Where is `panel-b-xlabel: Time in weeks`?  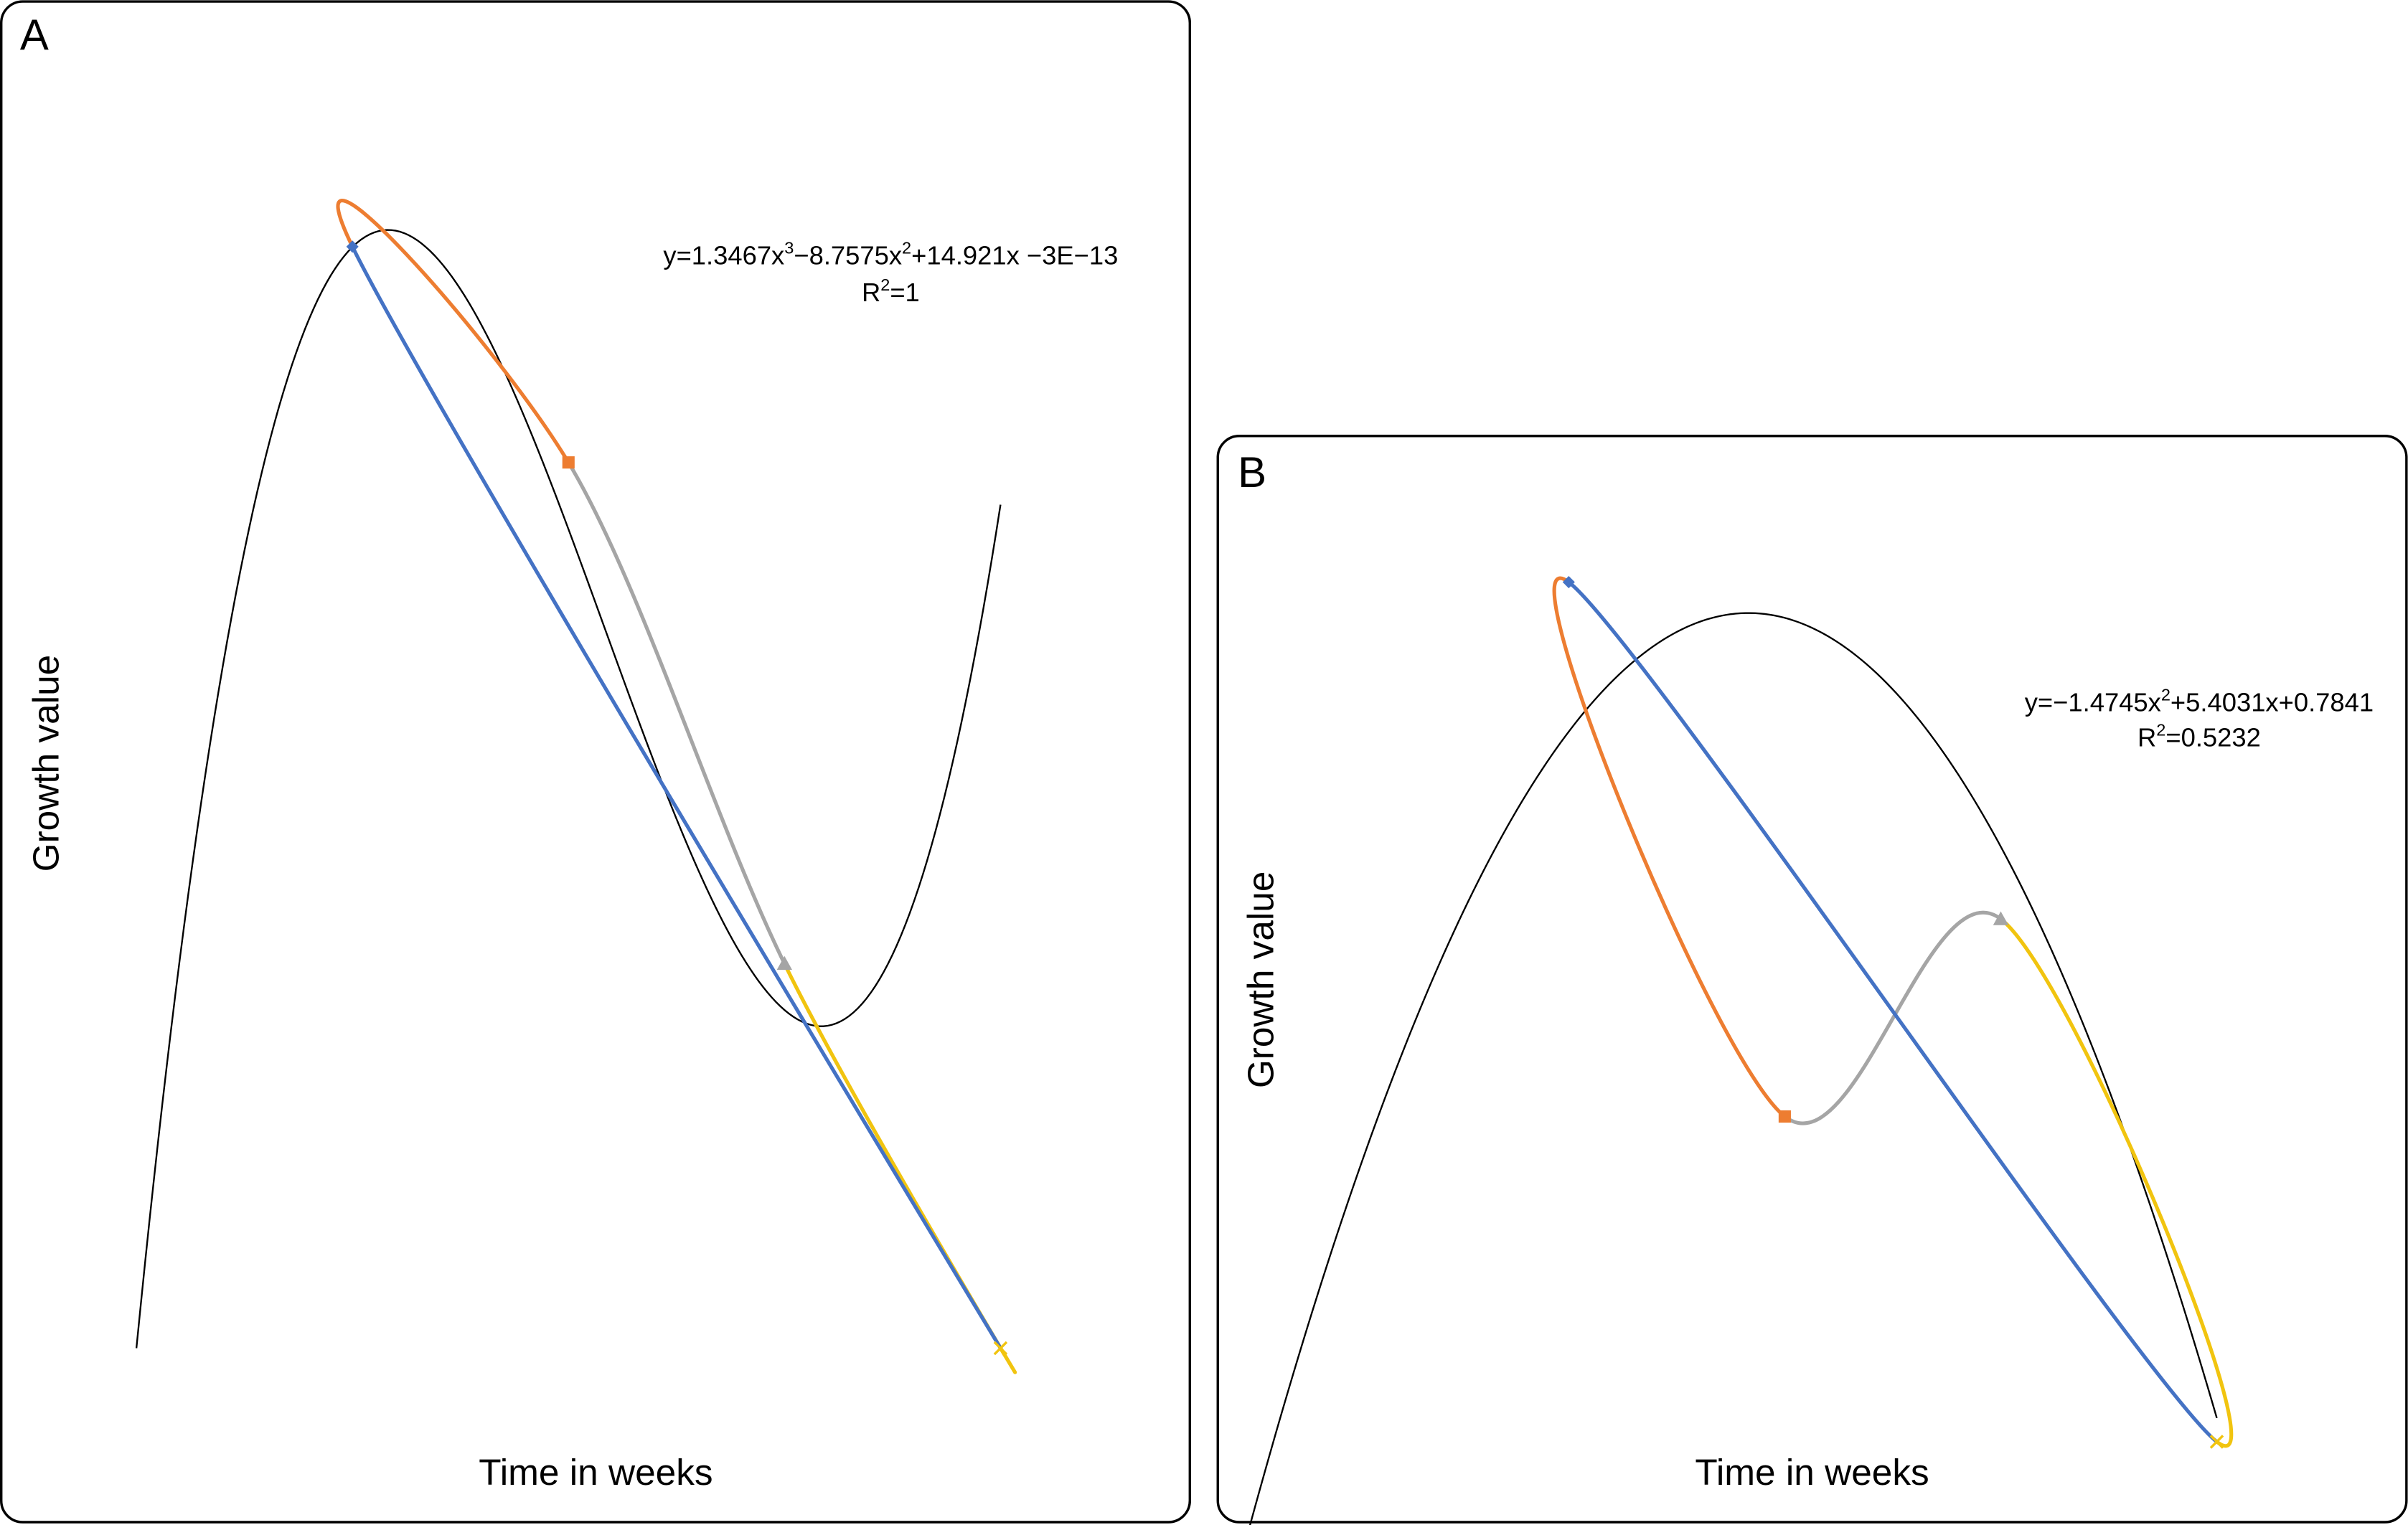 panel-b-xlabel: Time in weeks is located at coordinates (1812, 1472).